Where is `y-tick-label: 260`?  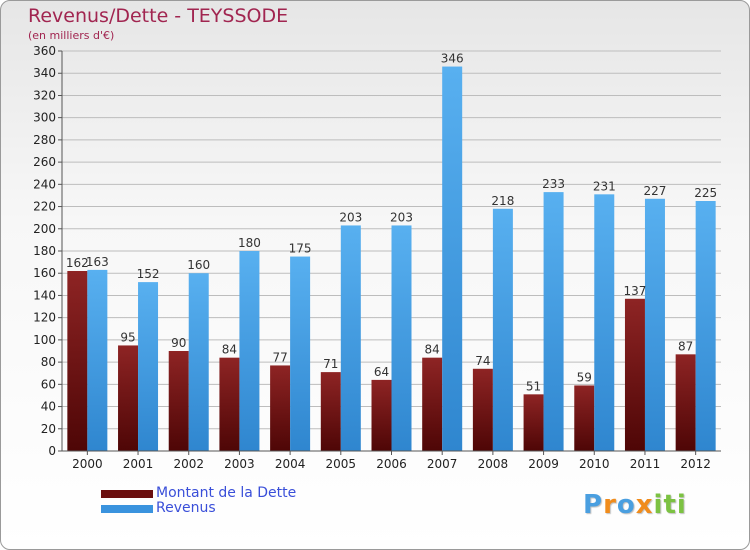
y-tick-label: 260 is located at coordinates (44, 162).